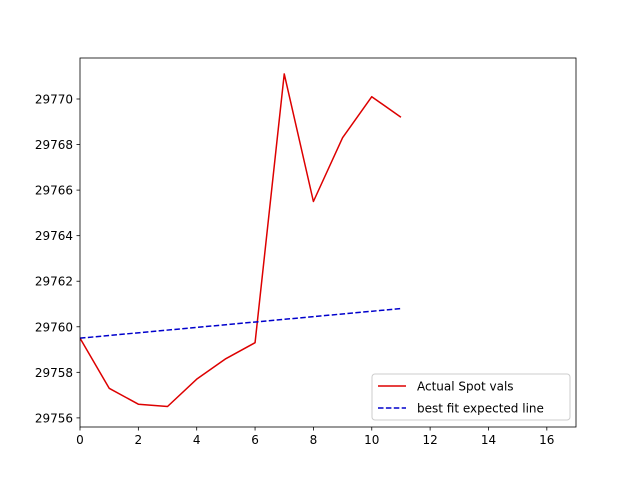 This screenshot has width=640, height=484. Describe the element at coordinates (546, 440) in the screenshot. I see `x-tick-label: 16` at that location.